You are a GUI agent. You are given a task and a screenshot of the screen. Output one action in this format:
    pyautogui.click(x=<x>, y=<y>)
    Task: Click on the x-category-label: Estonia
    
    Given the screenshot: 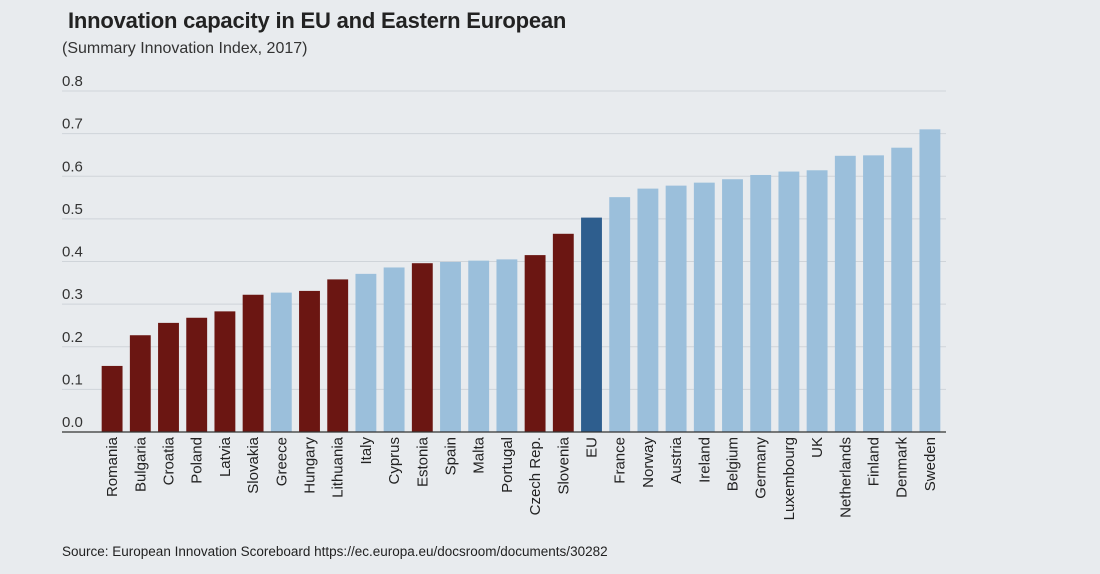 What is the action you would take?
    pyautogui.click(x=422, y=461)
    